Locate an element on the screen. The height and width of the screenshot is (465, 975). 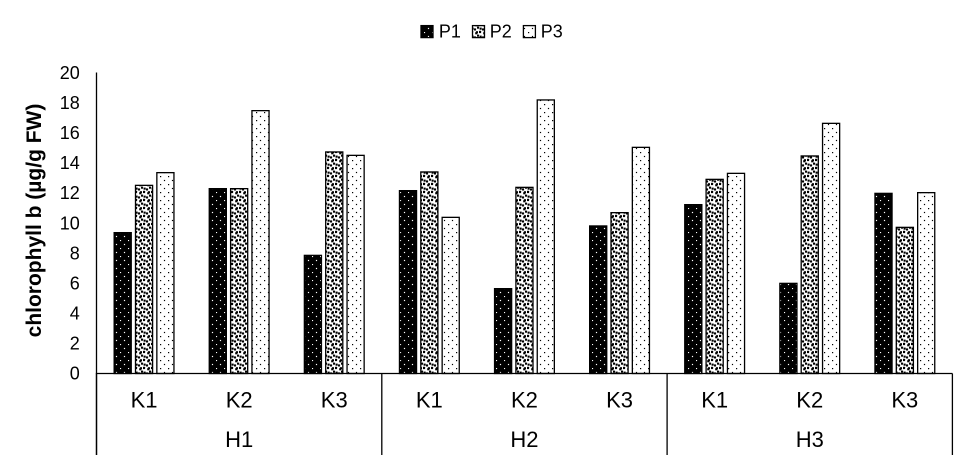
svg-text: 14 is located at coordinates (70, 163).